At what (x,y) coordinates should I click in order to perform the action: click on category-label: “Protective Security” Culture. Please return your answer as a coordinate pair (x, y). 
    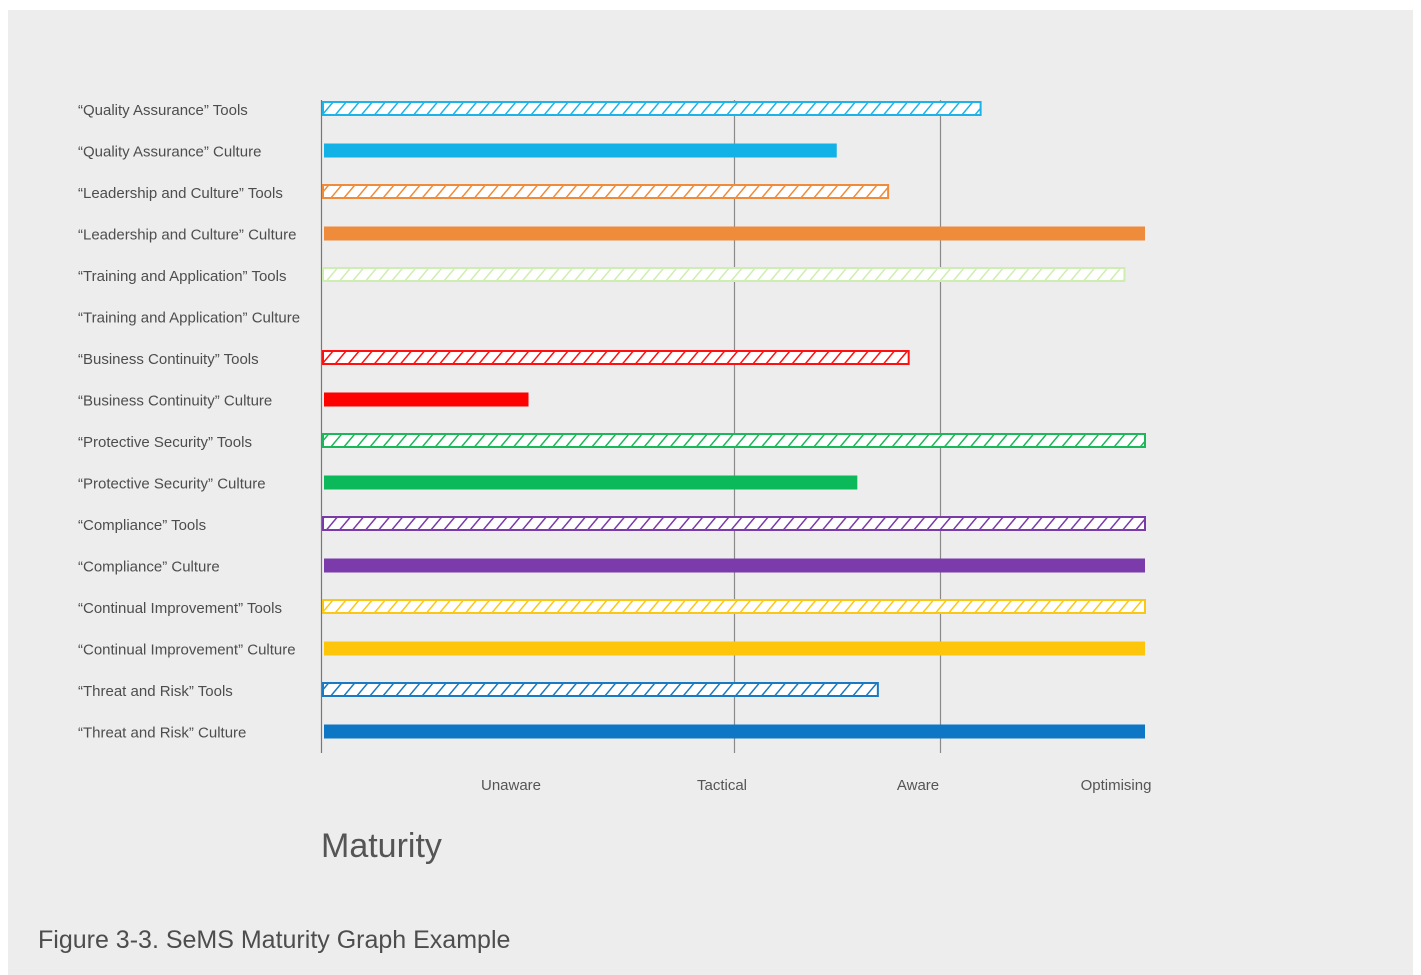
    Looking at the image, I should click on (172, 484).